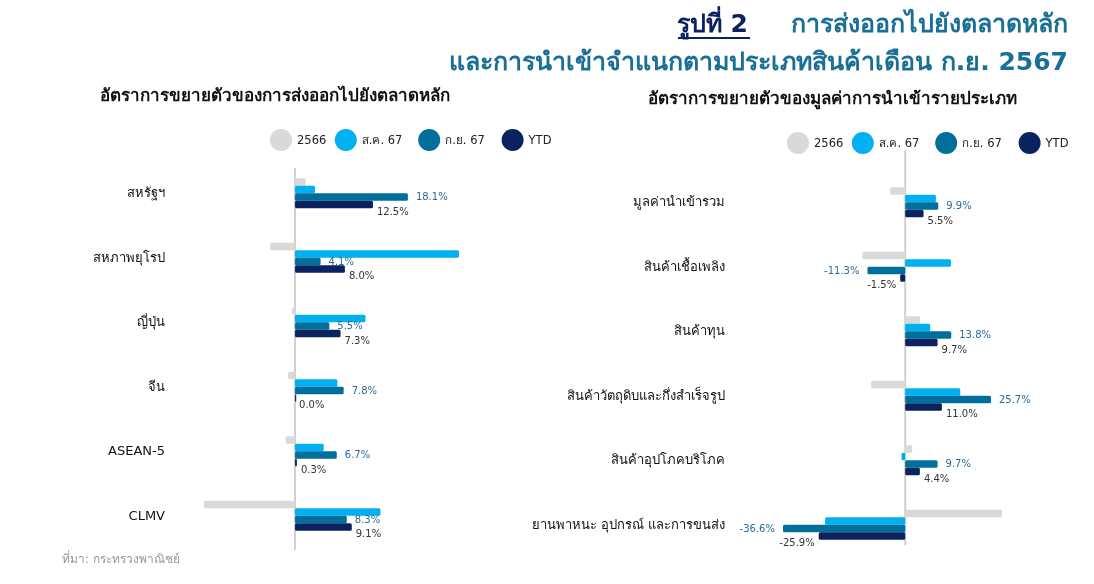  Describe the element at coordinates (361, 275) in the screenshot. I see `data-label: 8.0%` at that location.